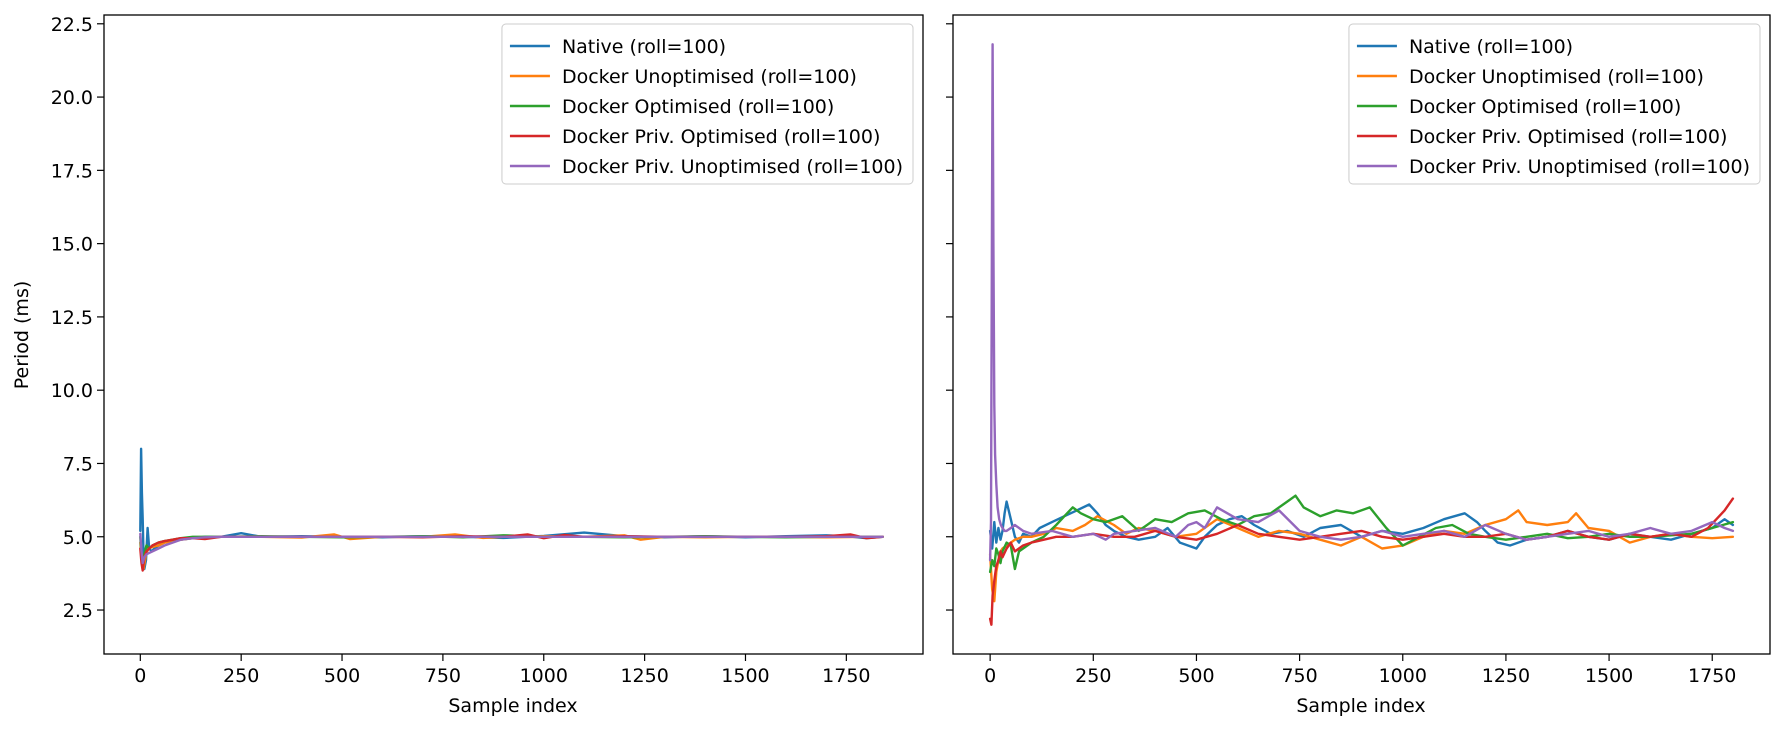 The width and height of the screenshot is (1784, 732). Describe the element at coordinates (72, 171) in the screenshot. I see `left-y-tick-label: 17.5` at that location.